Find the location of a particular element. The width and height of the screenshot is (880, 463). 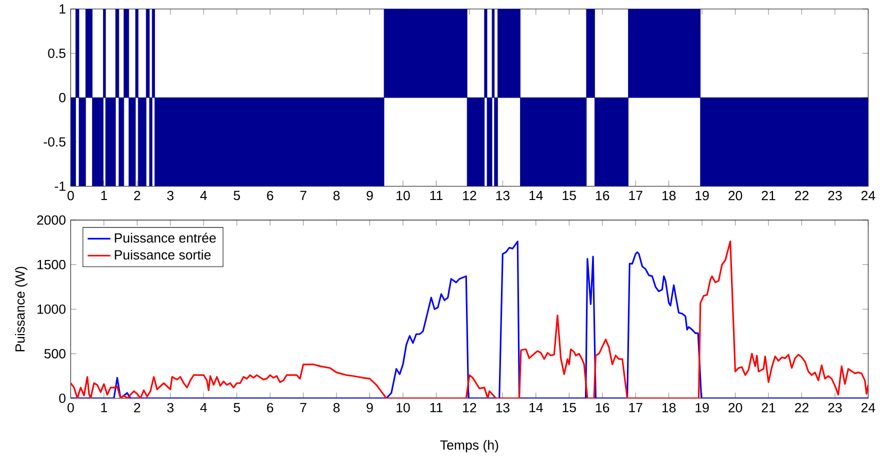

y-tick-label: -1 is located at coordinates (60, 186).